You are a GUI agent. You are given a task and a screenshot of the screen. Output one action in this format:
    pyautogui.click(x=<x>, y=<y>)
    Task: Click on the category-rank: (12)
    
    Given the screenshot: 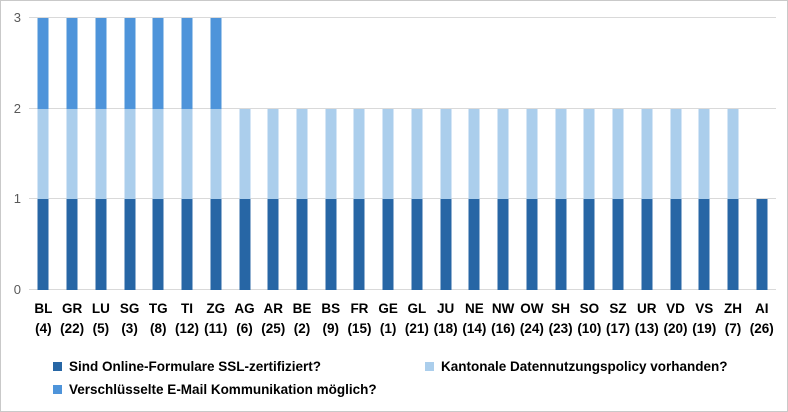 What is the action you would take?
    pyautogui.click(x=187, y=328)
    